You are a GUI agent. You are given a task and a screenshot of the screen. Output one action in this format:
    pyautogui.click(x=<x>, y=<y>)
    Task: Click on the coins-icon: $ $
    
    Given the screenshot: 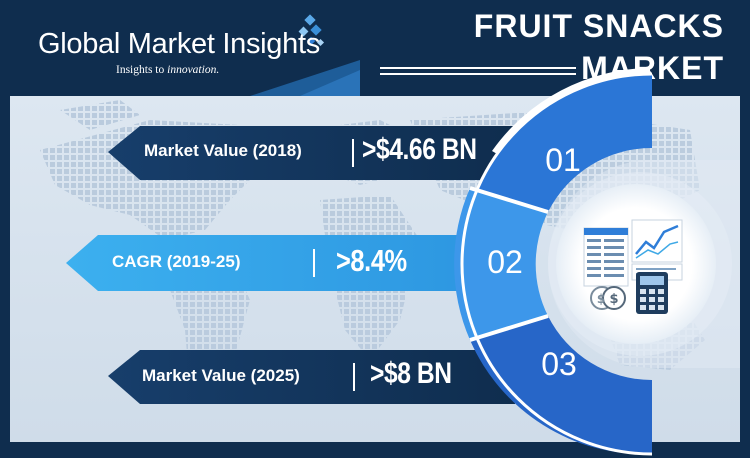 What is the action you would take?
    pyautogui.click(x=608, y=298)
    